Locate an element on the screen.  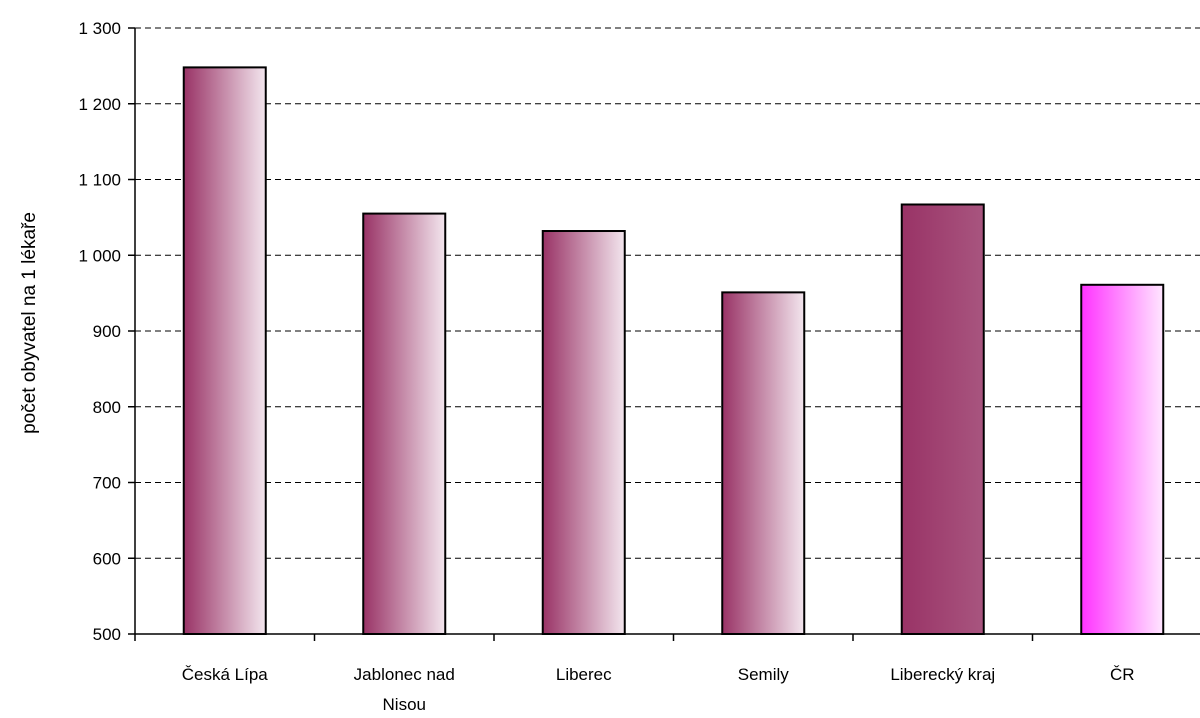
y-tick-label: 600 is located at coordinates (107, 558).